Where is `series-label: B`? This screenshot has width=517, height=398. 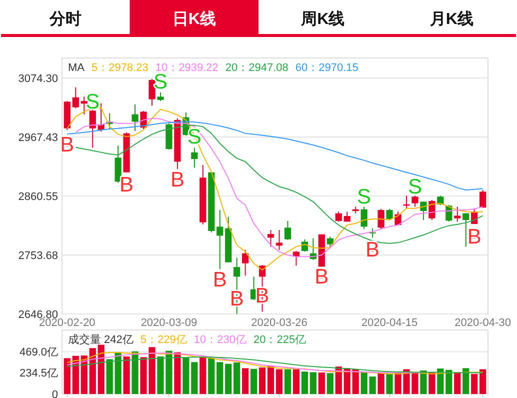
series-label: B is located at coordinates (177, 180).